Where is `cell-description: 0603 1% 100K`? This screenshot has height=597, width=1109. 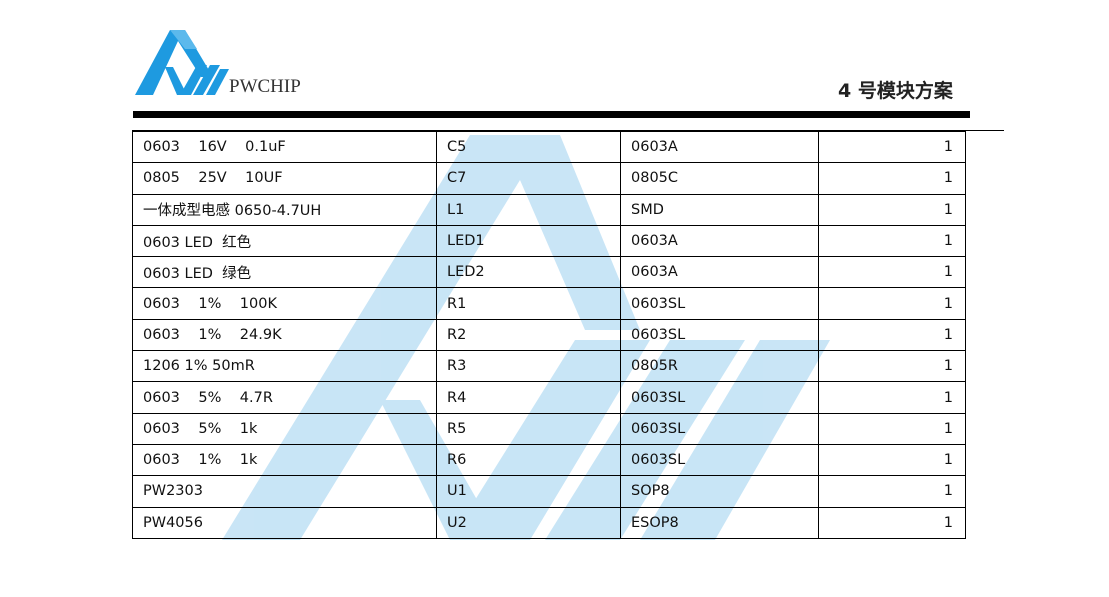
cell-description: 0603 1% 100K is located at coordinates (284, 303).